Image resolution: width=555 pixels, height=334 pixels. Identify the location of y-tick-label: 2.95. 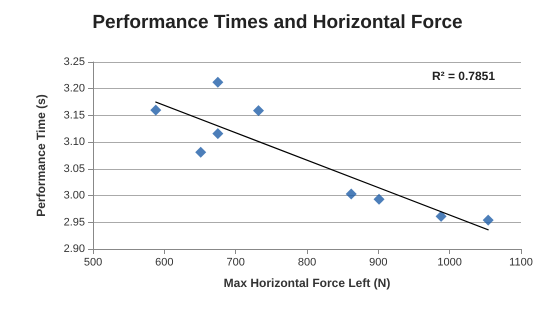
(74, 222).